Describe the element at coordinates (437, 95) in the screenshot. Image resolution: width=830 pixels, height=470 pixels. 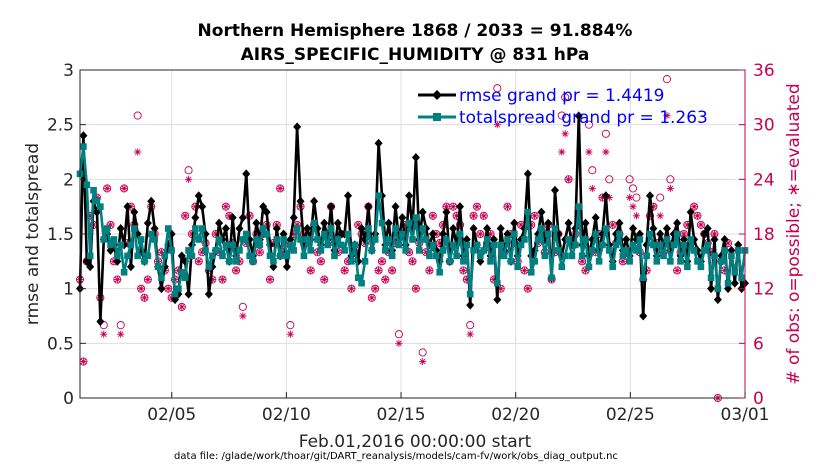
I see `legend-rmse-marker` at that location.